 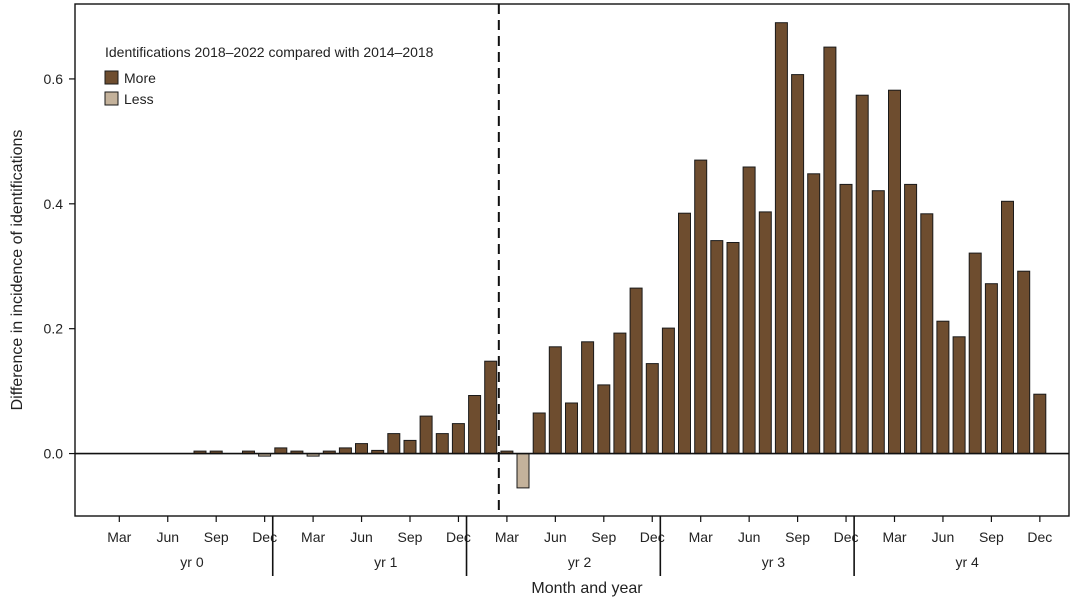 I want to click on bar-yr1-oct, so click(x=426, y=435).